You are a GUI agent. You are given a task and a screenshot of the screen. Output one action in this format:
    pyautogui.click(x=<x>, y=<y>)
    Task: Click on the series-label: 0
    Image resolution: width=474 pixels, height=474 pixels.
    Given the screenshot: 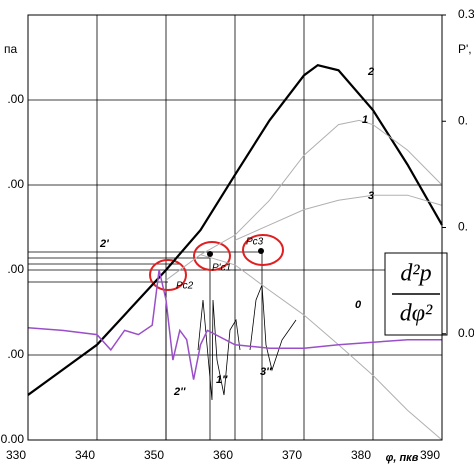 What is the action you would take?
    pyautogui.click(x=358, y=305)
    